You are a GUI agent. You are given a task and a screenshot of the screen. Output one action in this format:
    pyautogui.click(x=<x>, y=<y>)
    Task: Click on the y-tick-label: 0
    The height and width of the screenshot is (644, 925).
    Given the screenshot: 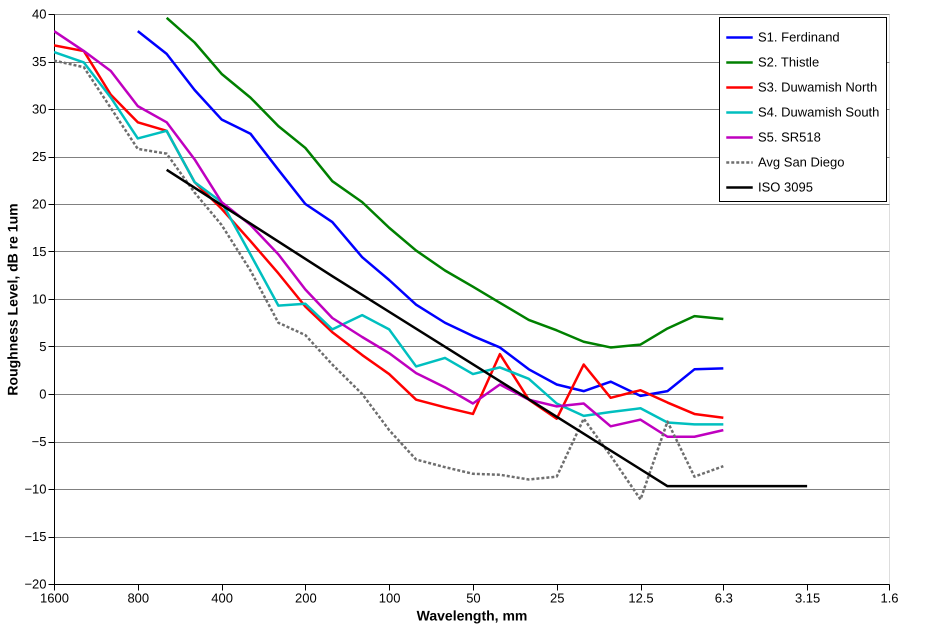 What is the action you would take?
    pyautogui.click(x=42, y=394)
    